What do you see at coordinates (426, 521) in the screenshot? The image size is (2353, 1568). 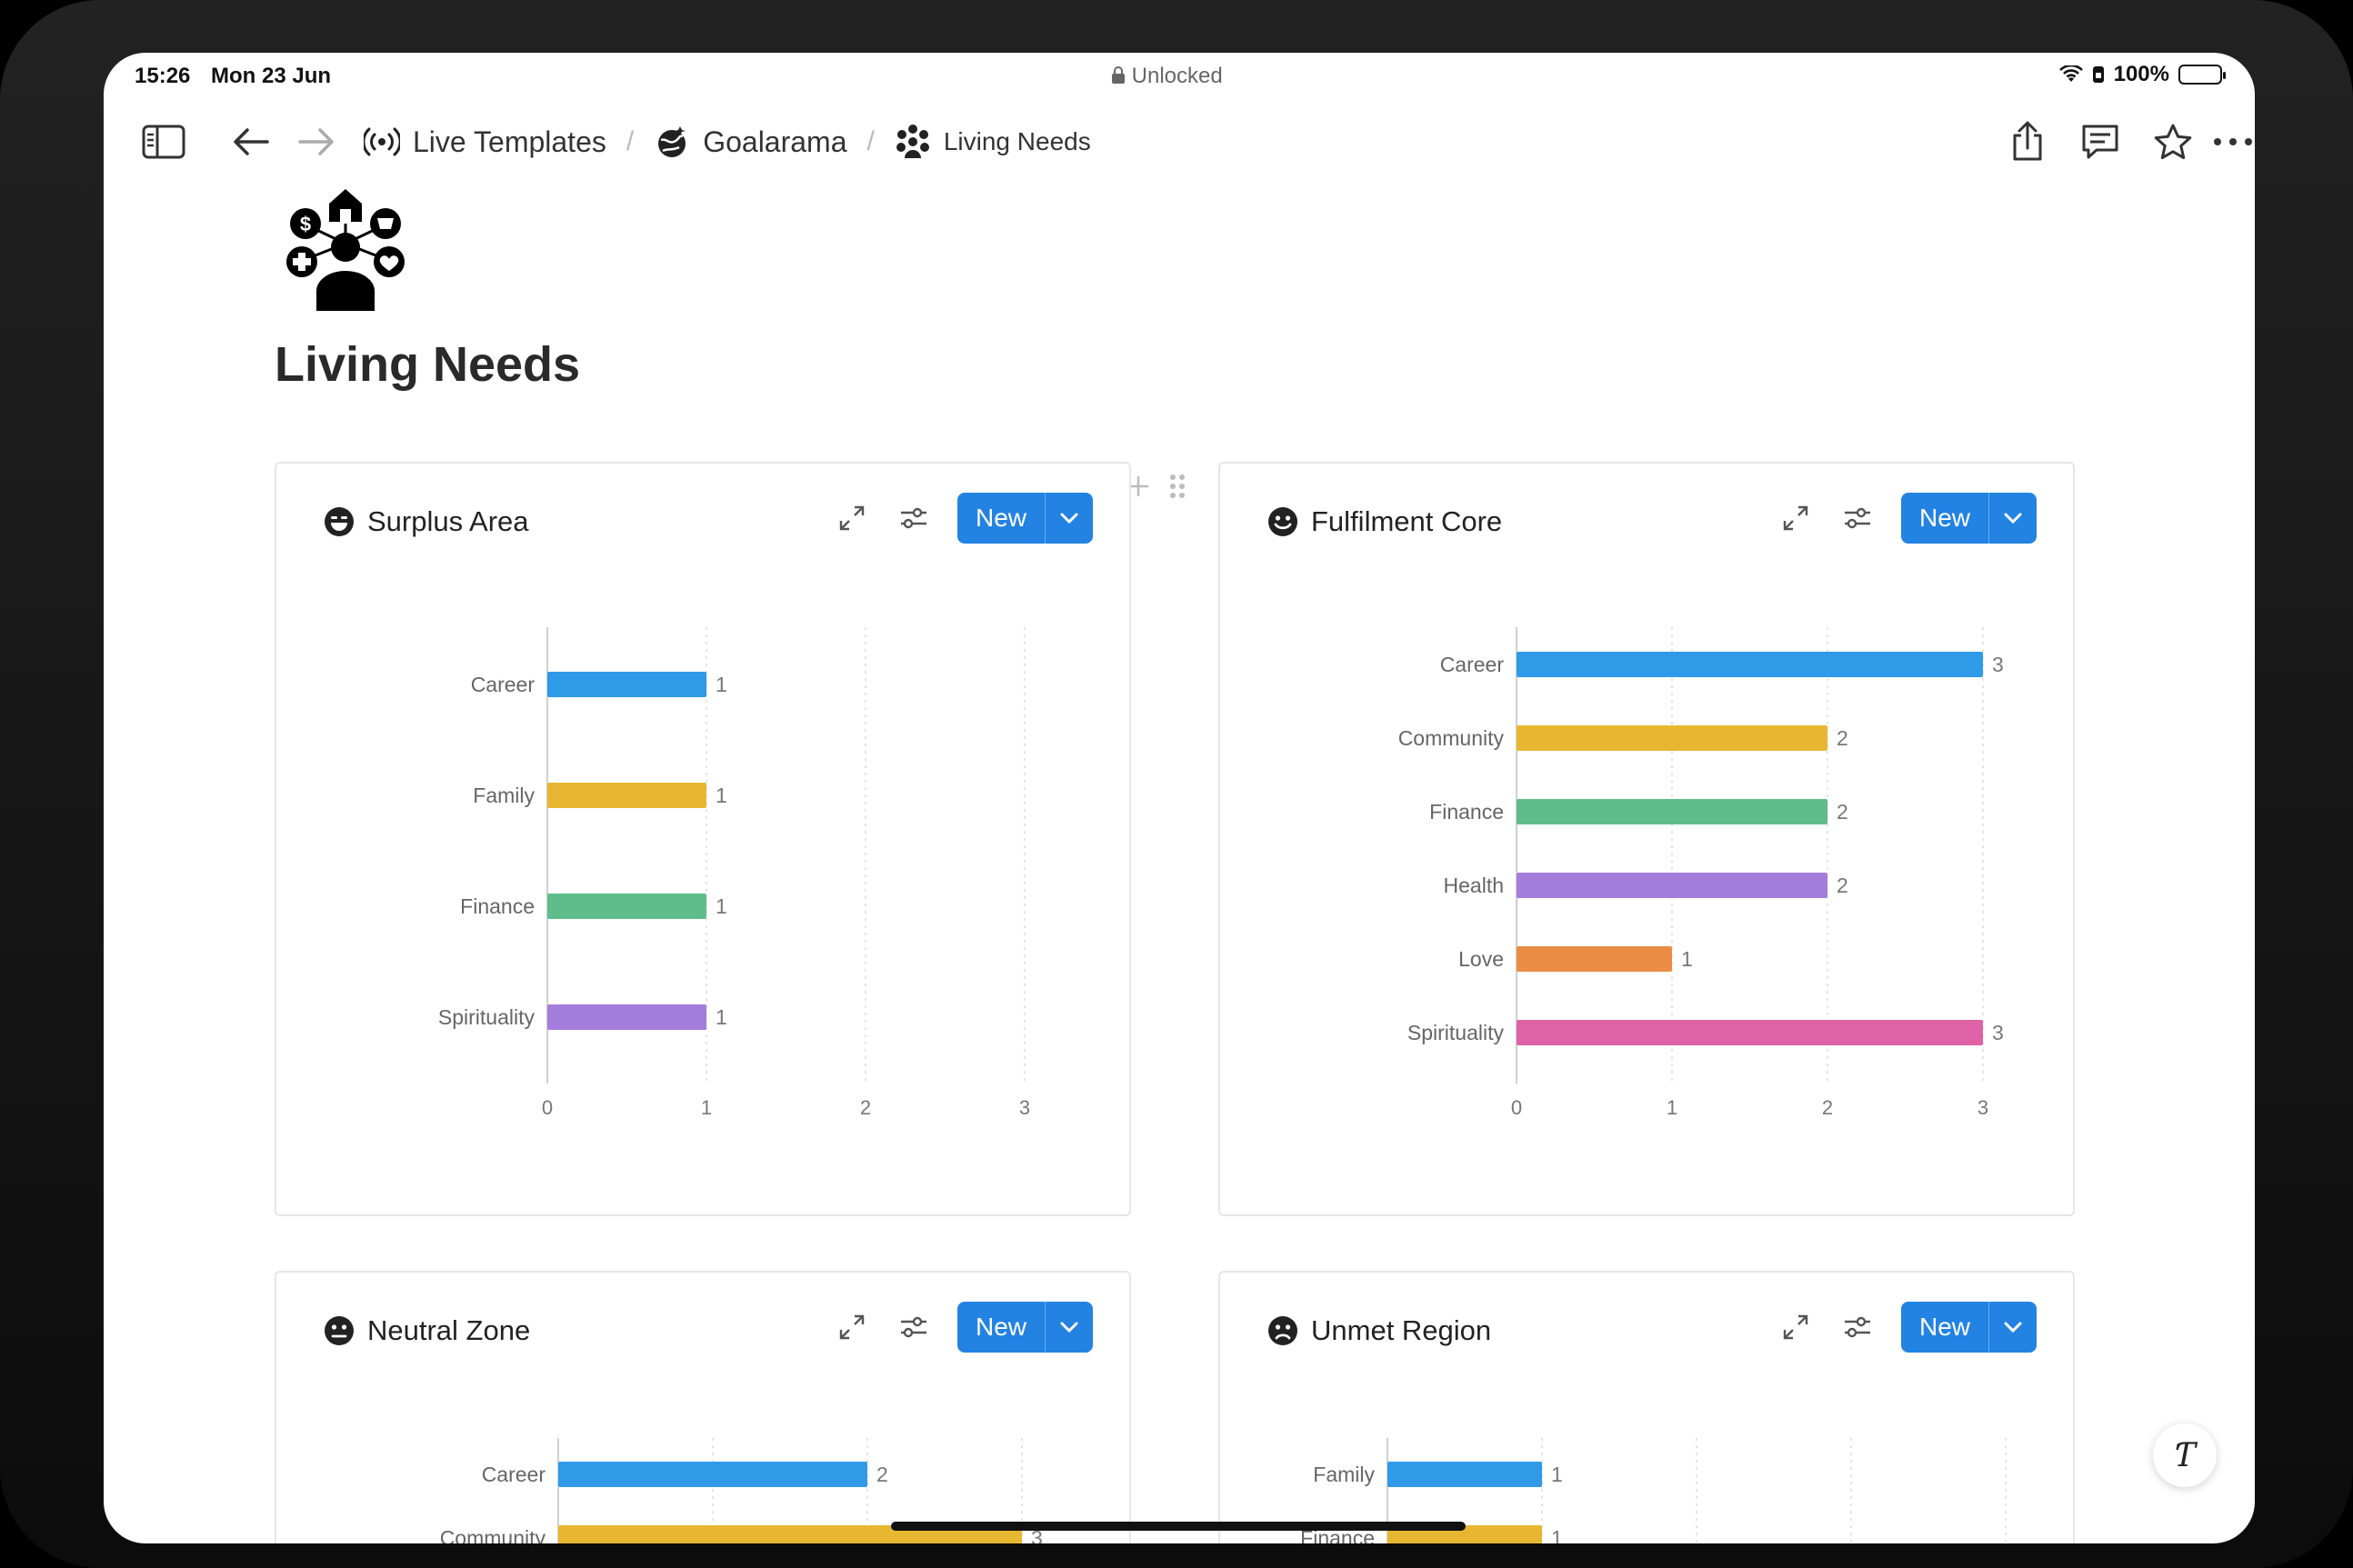 I see `card-title: Surplus Area` at bounding box center [426, 521].